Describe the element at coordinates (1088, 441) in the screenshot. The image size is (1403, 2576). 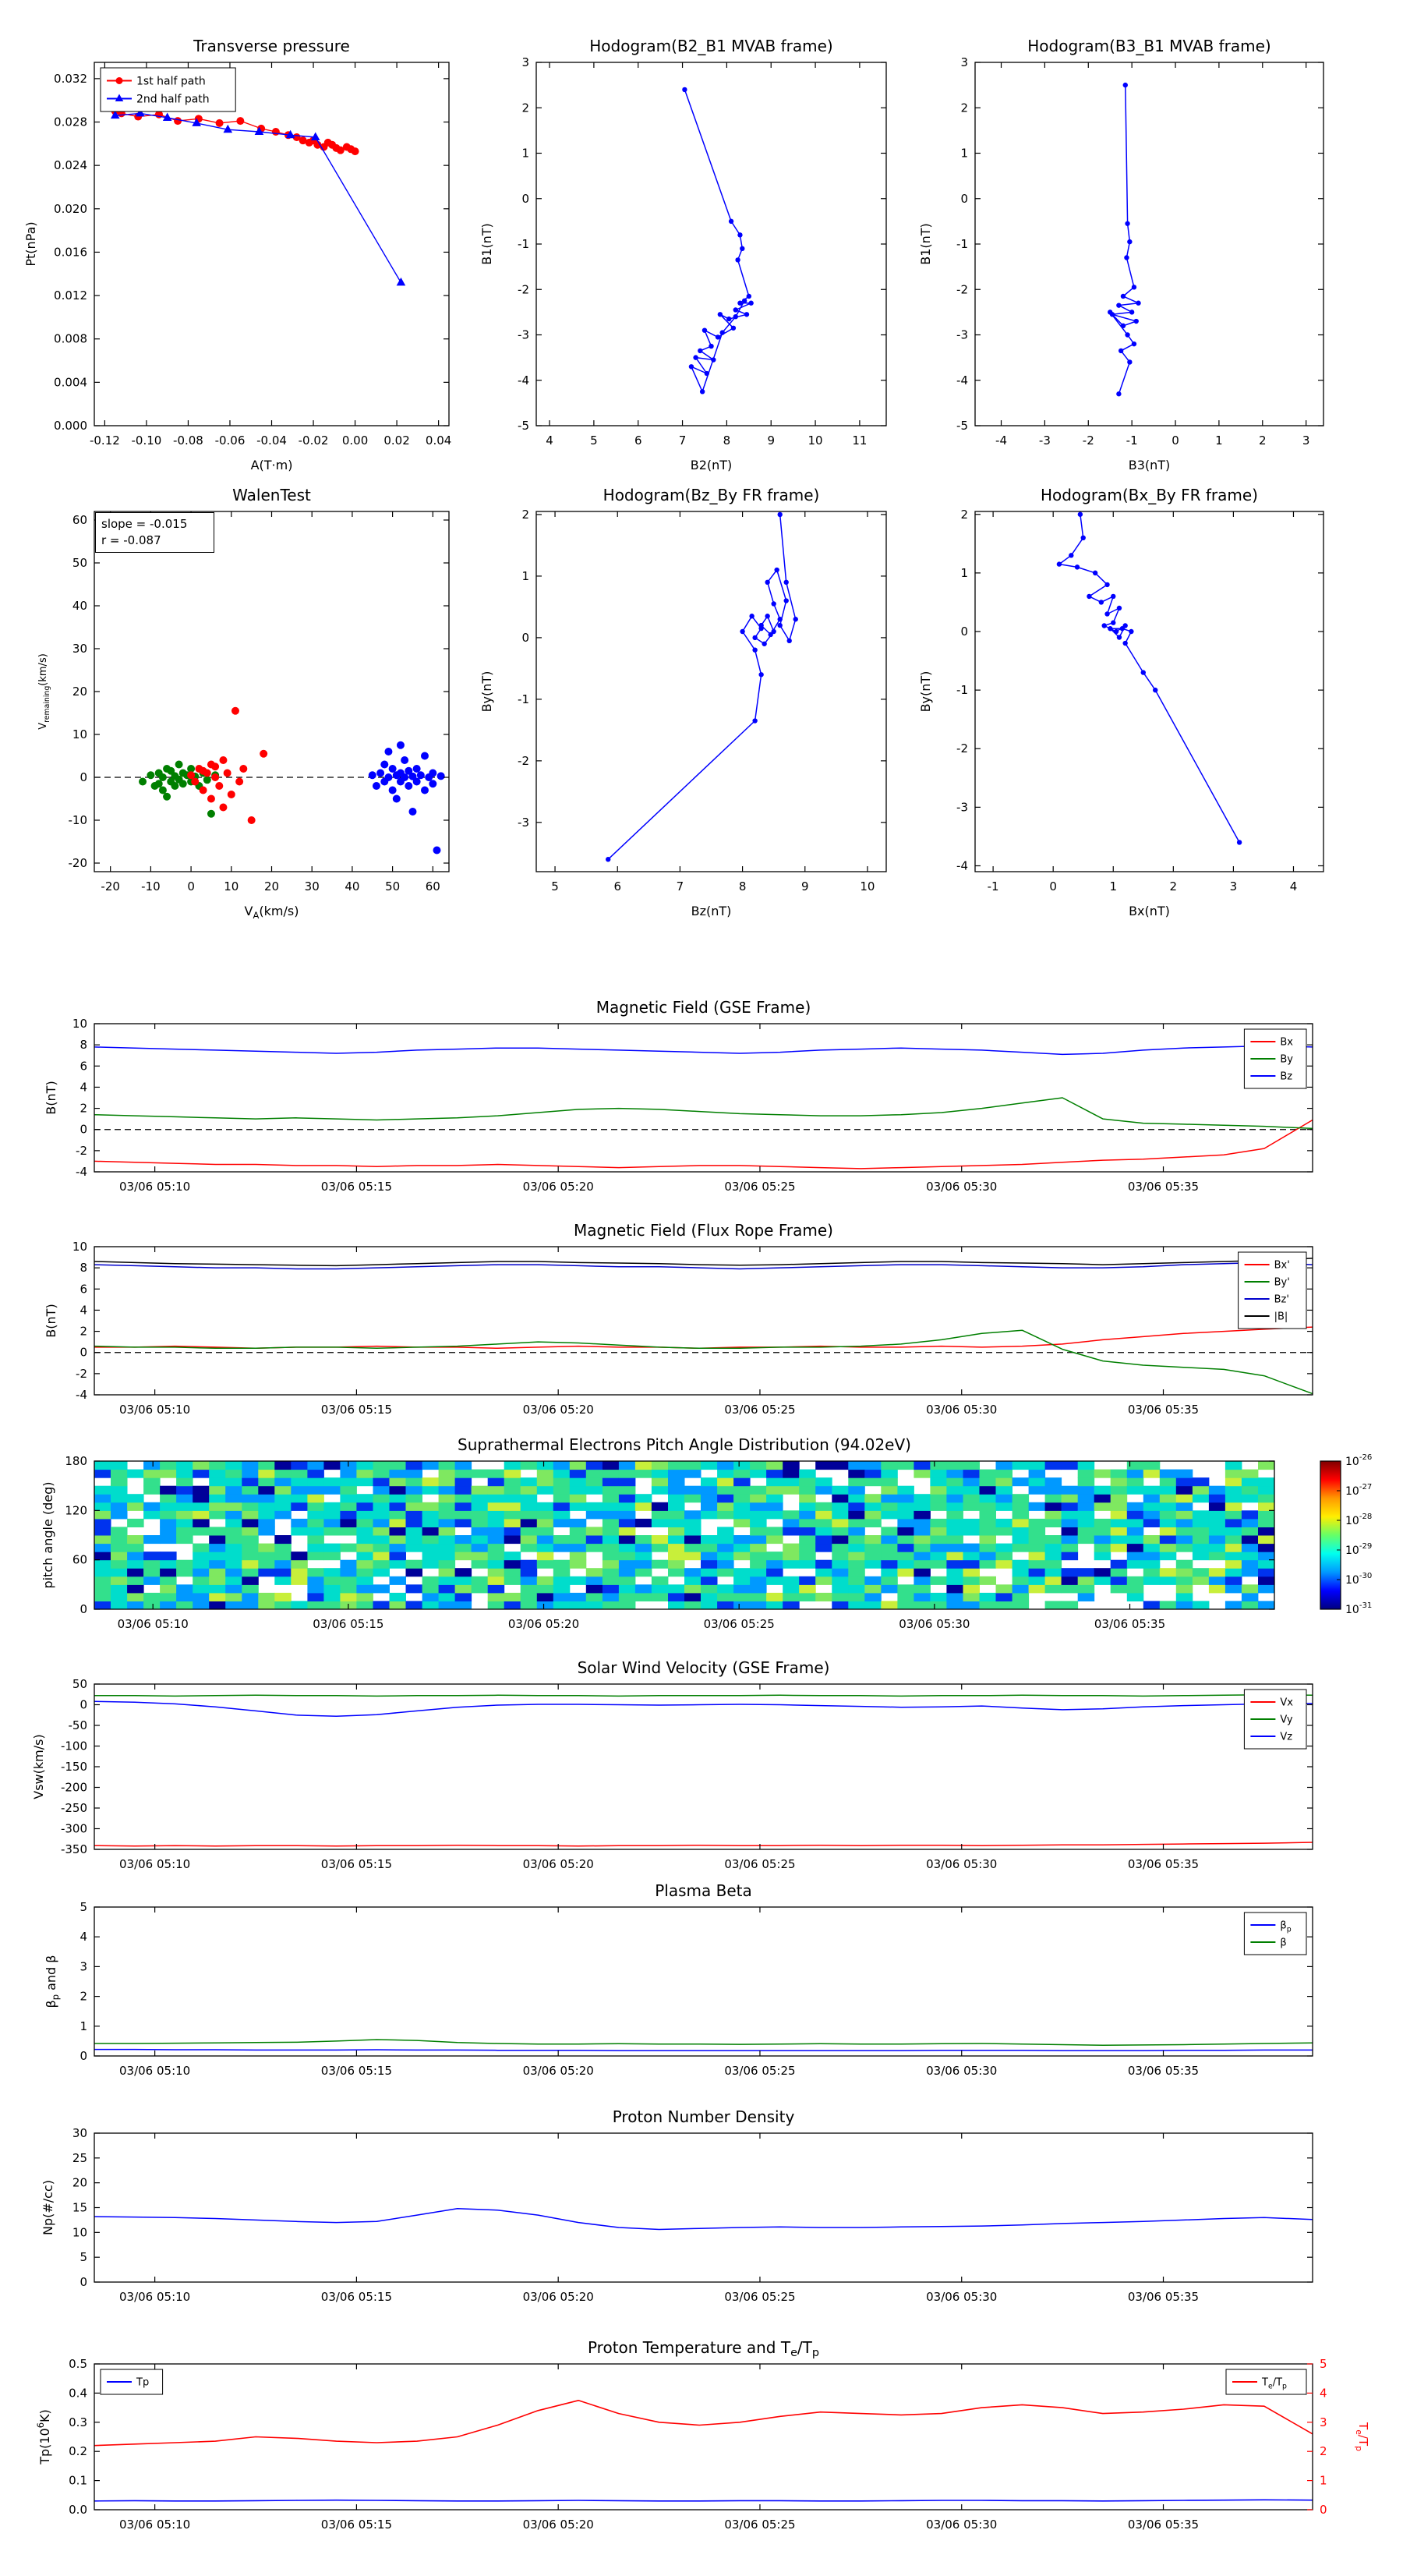
I see `svg-text: -2` at that location.